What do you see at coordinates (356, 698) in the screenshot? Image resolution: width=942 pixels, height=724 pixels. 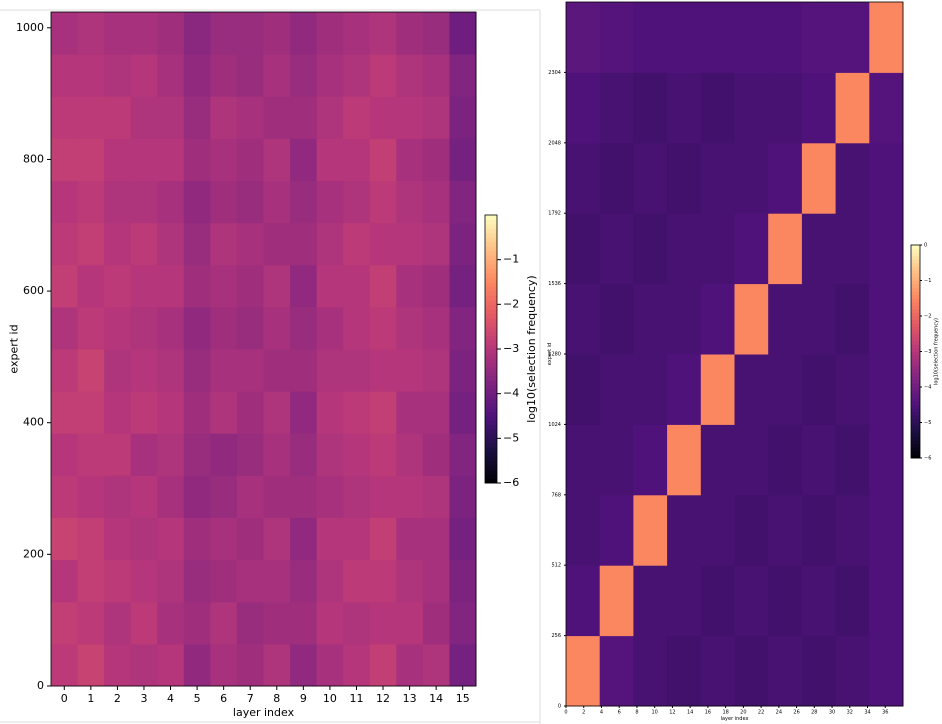 I see `x-tick-label: 11` at bounding box center [356, 698].